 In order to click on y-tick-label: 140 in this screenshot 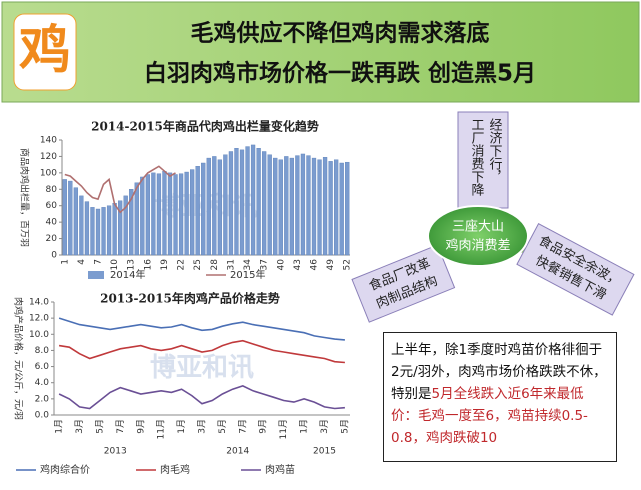, I will do `click(48, 141)`.